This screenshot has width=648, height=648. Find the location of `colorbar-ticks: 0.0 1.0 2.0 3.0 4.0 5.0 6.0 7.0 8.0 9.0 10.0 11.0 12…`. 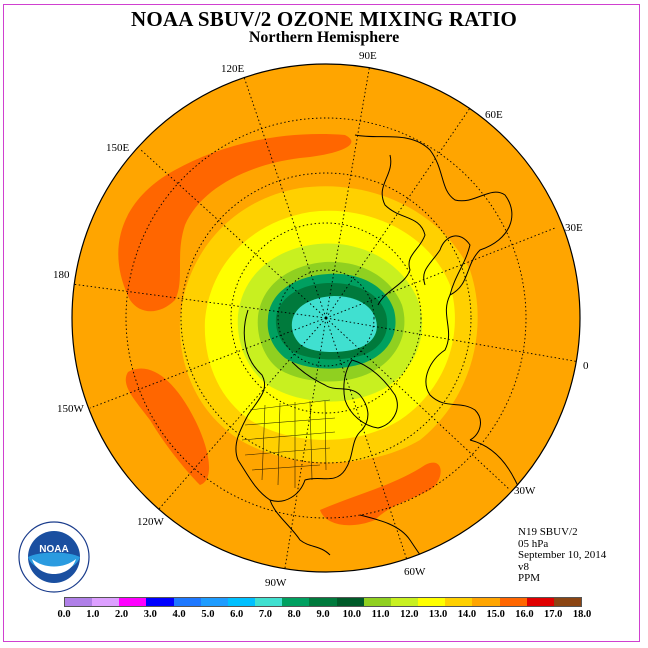

colorbar-ticks: 0.0 1.0 2.0 3.0 4.0 5.0 6.0 7.0 8.0 9.0 10.0 11.0 12… is located at coordinates (324, 616).